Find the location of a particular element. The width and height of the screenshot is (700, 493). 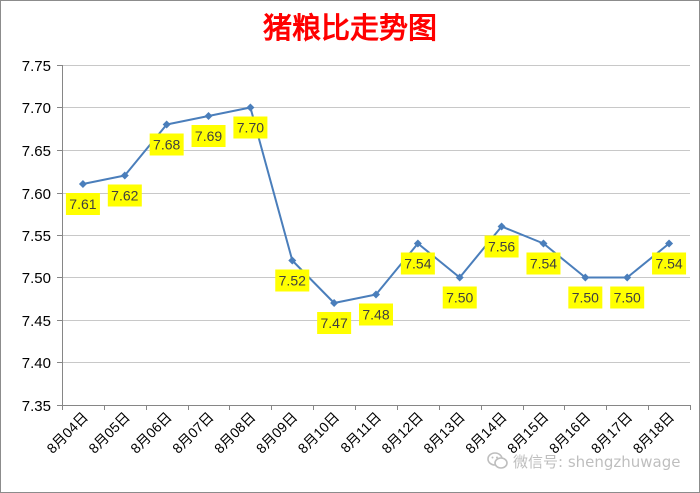

data-label: 7.52 is located at coordinates (292, 280).